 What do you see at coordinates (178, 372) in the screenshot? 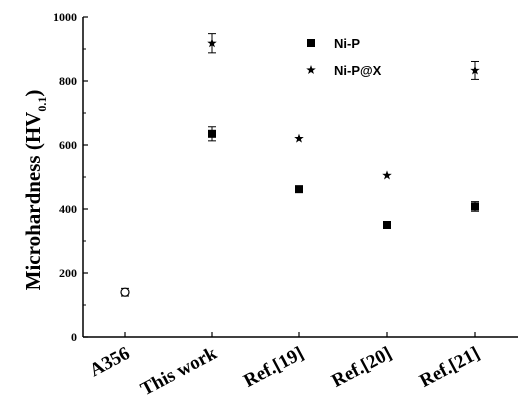
I see `x-tick-label: This work` at bounding box center [178, 372].